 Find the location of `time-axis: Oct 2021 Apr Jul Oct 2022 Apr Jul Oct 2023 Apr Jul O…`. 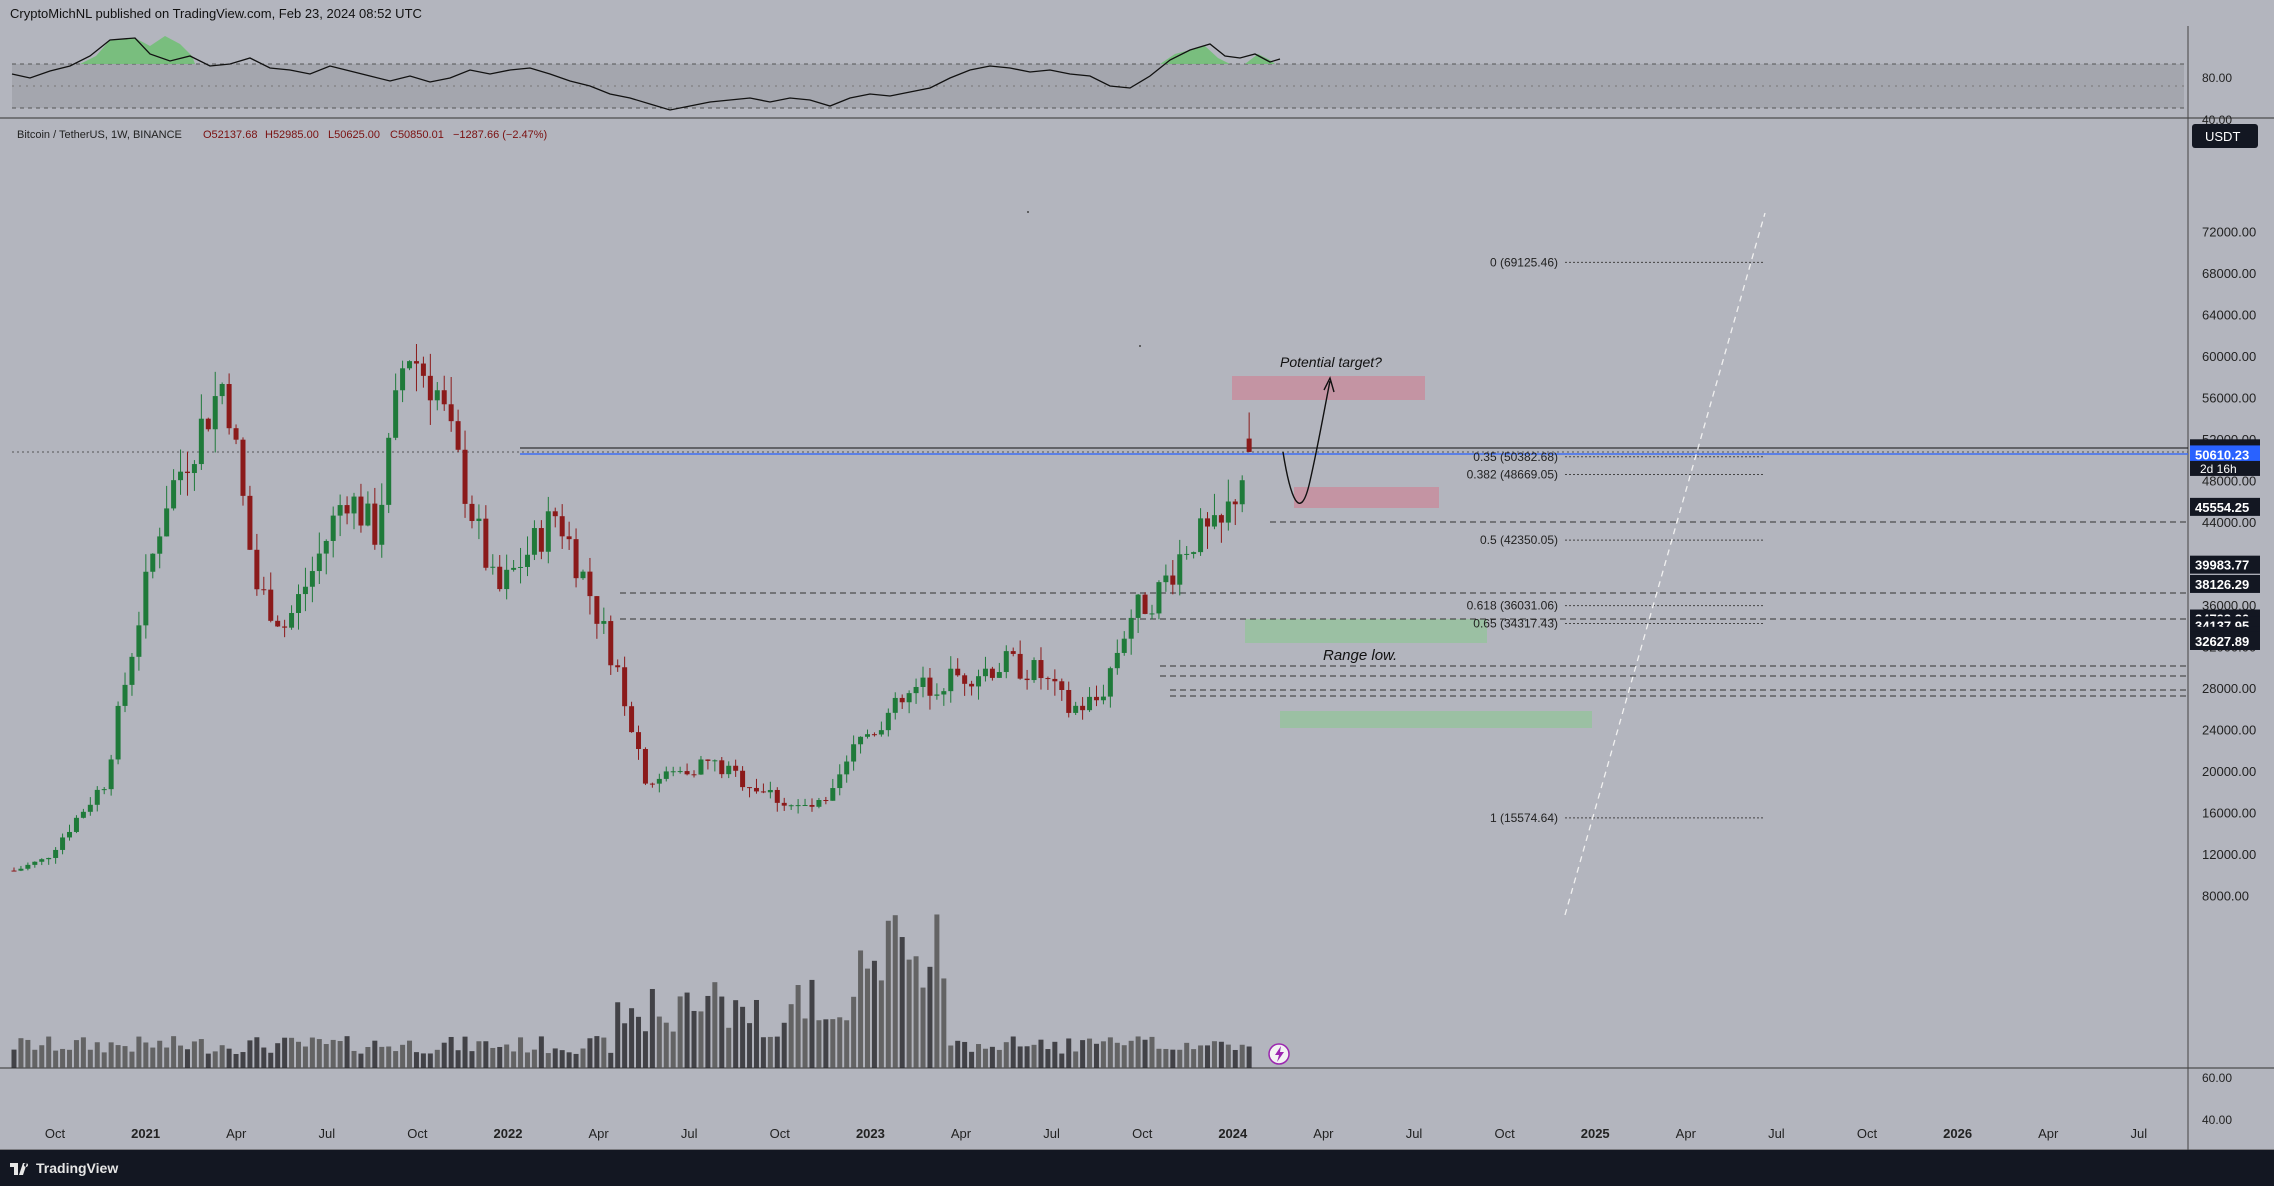

time-axis: Oct 2021 Apr Jul Oct 2022 Apr Jul Oct 2023 Apr Jul O… is located at coordinates (1096, 1133).